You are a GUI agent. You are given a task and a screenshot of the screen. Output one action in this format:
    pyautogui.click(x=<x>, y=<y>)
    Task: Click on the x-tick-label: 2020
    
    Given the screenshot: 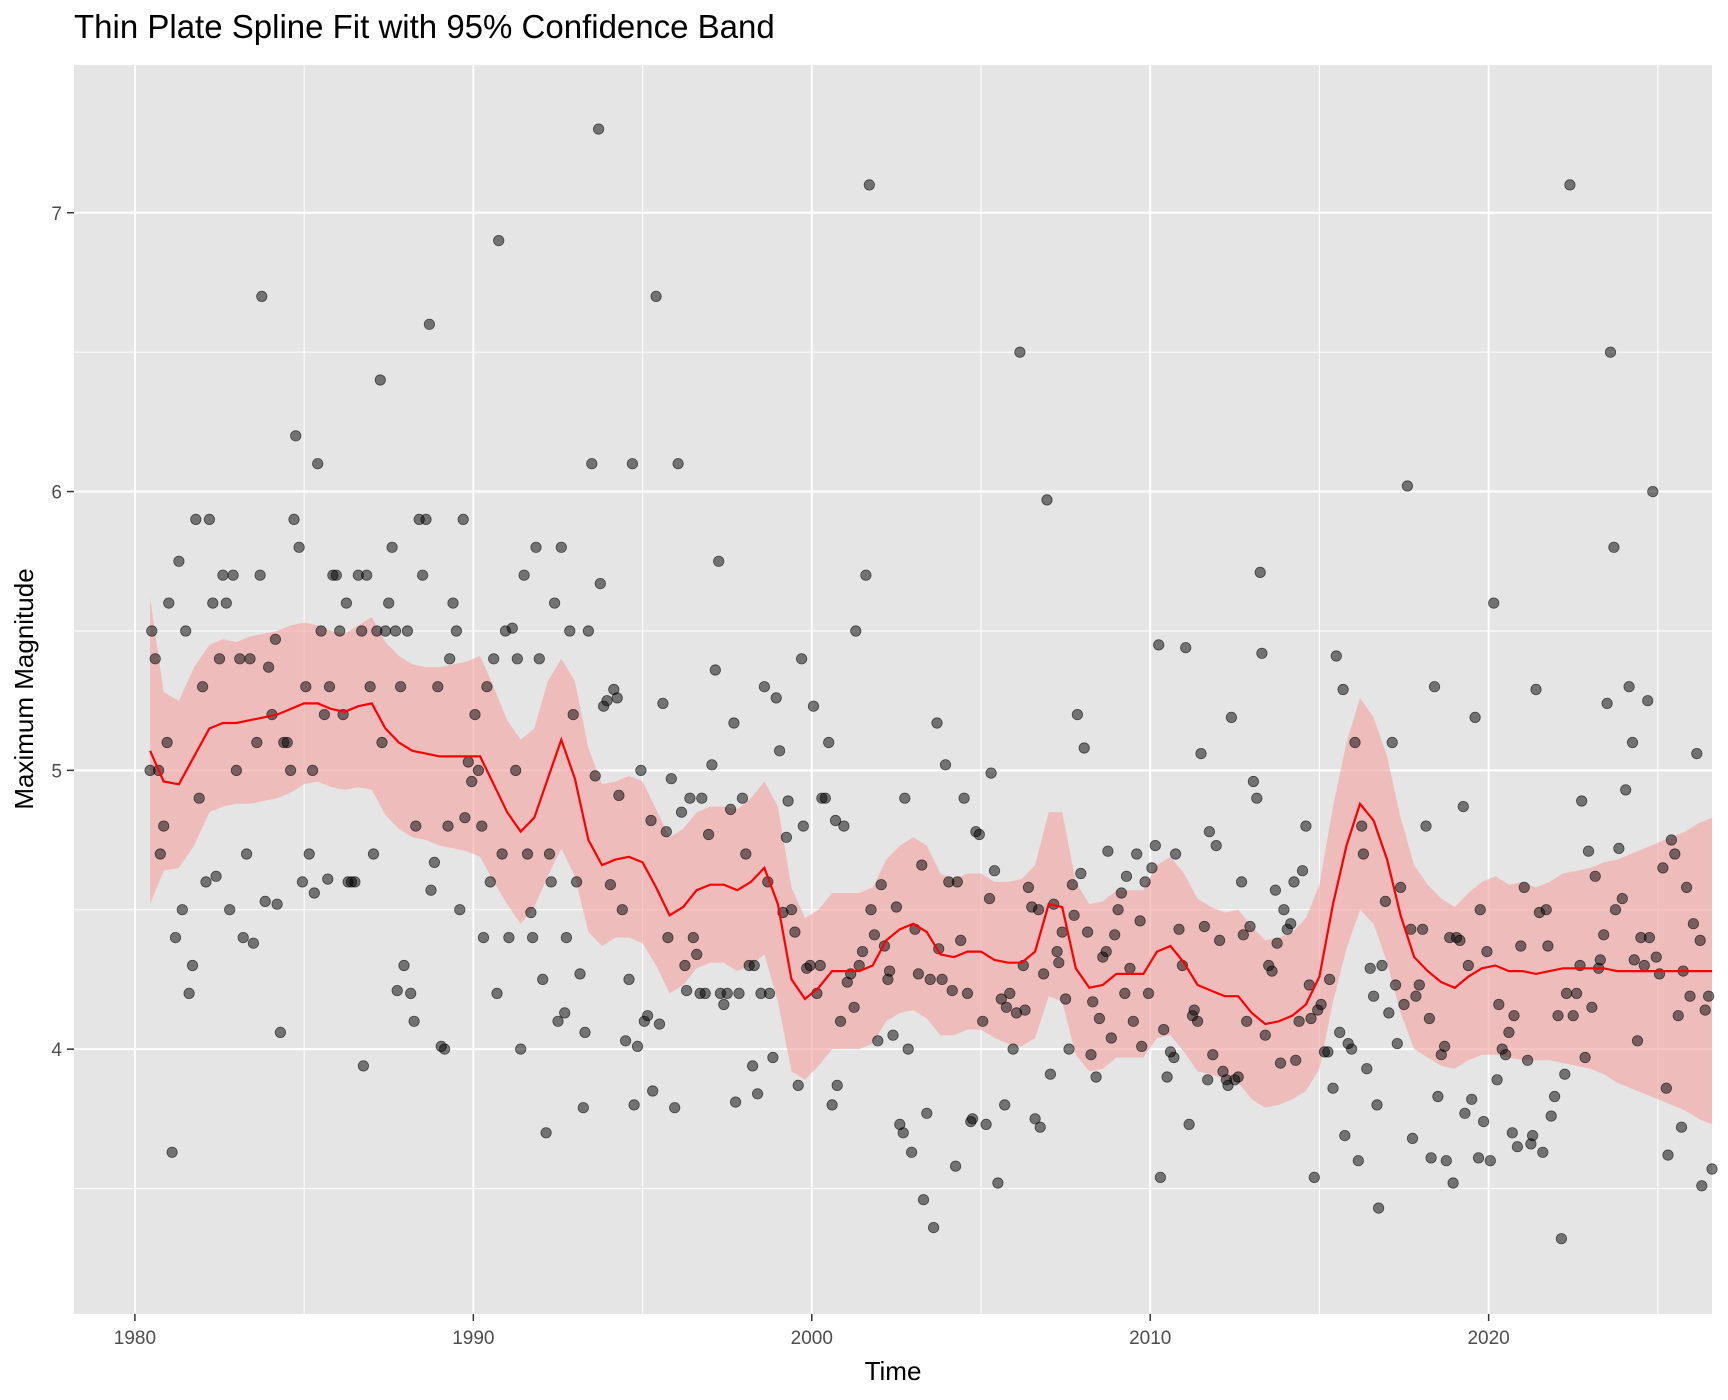 What is the action you would take?
    pyautogui.click(x=1488, y=1338)
    